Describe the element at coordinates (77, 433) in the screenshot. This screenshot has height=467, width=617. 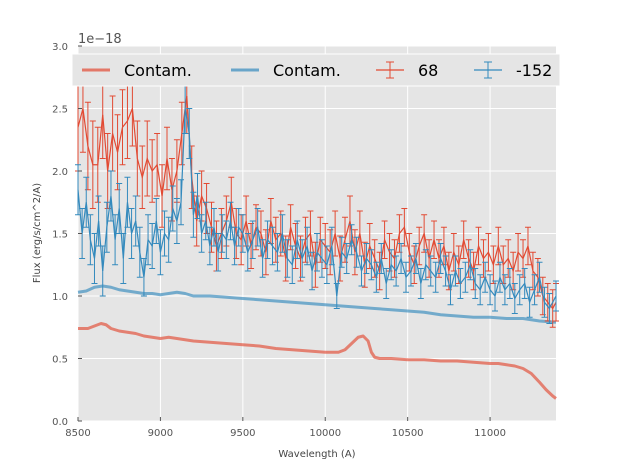
I see `x-tick-label: 8500` at that location.